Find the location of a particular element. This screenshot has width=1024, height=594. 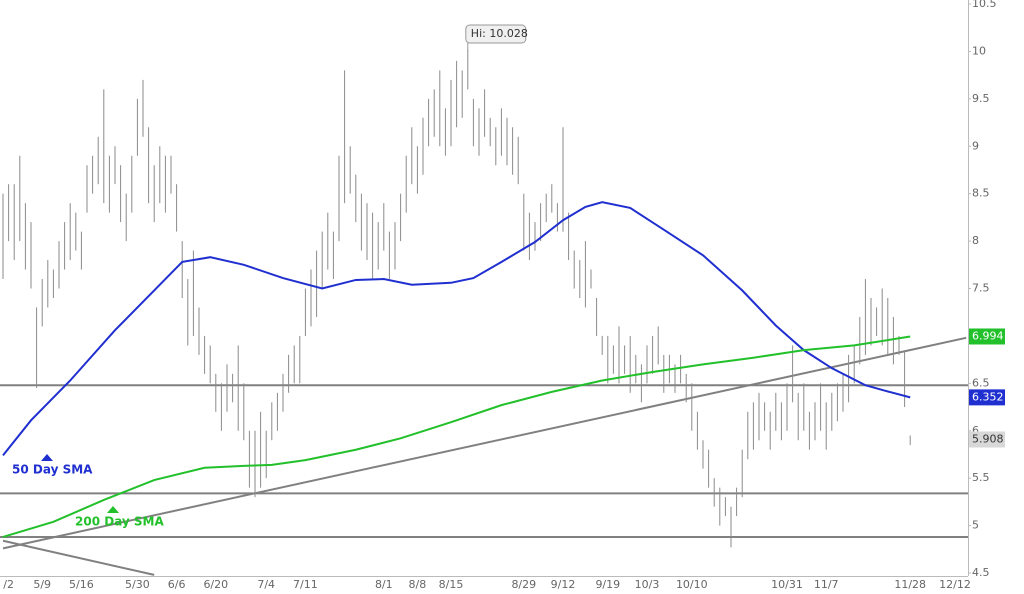

y-tick-label: 6.5 is located at coordinates (981, 382).